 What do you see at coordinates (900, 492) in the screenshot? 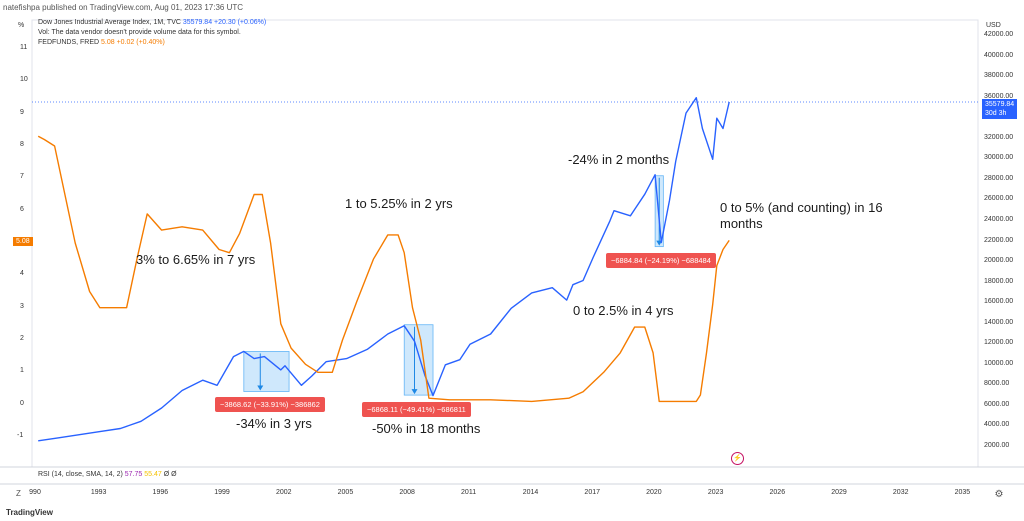
I see `time-axis-tick: 2032` at bounding box center [900, 492].